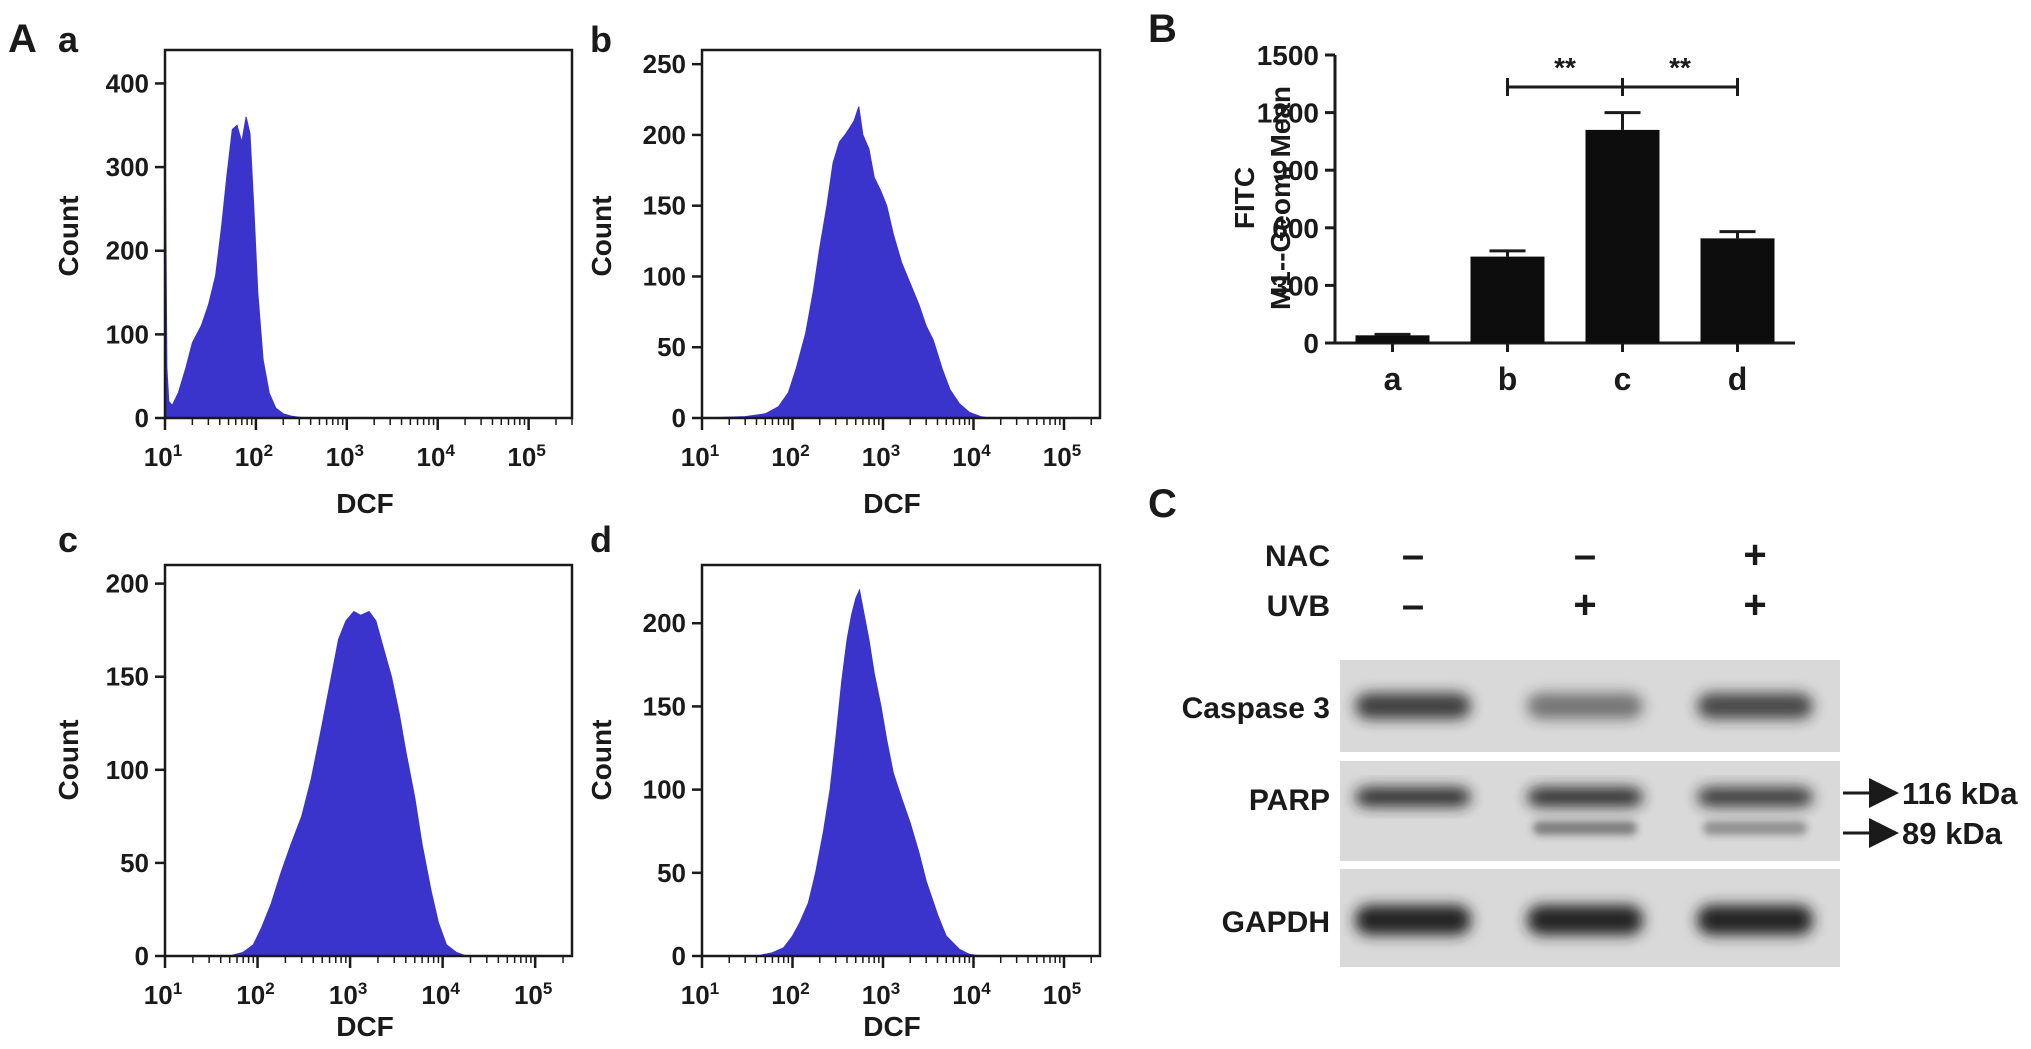 The width and height of the screenshot is (2031, 1049). I want to click on panel-label-A: A, so click(22, 39).